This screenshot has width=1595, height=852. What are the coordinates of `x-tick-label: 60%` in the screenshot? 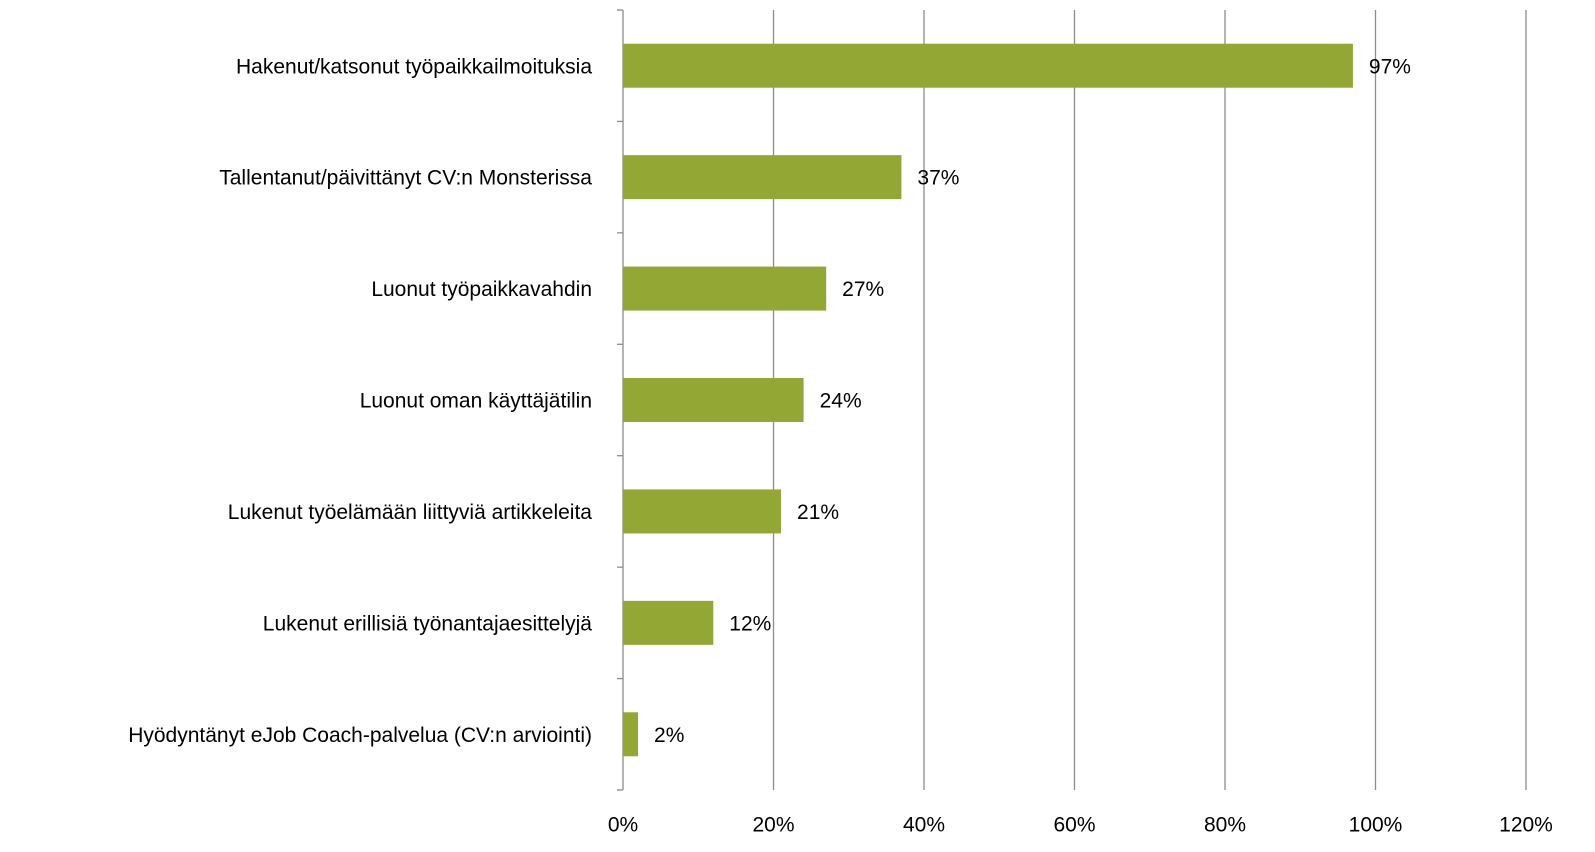 It's located at (1074, 825).